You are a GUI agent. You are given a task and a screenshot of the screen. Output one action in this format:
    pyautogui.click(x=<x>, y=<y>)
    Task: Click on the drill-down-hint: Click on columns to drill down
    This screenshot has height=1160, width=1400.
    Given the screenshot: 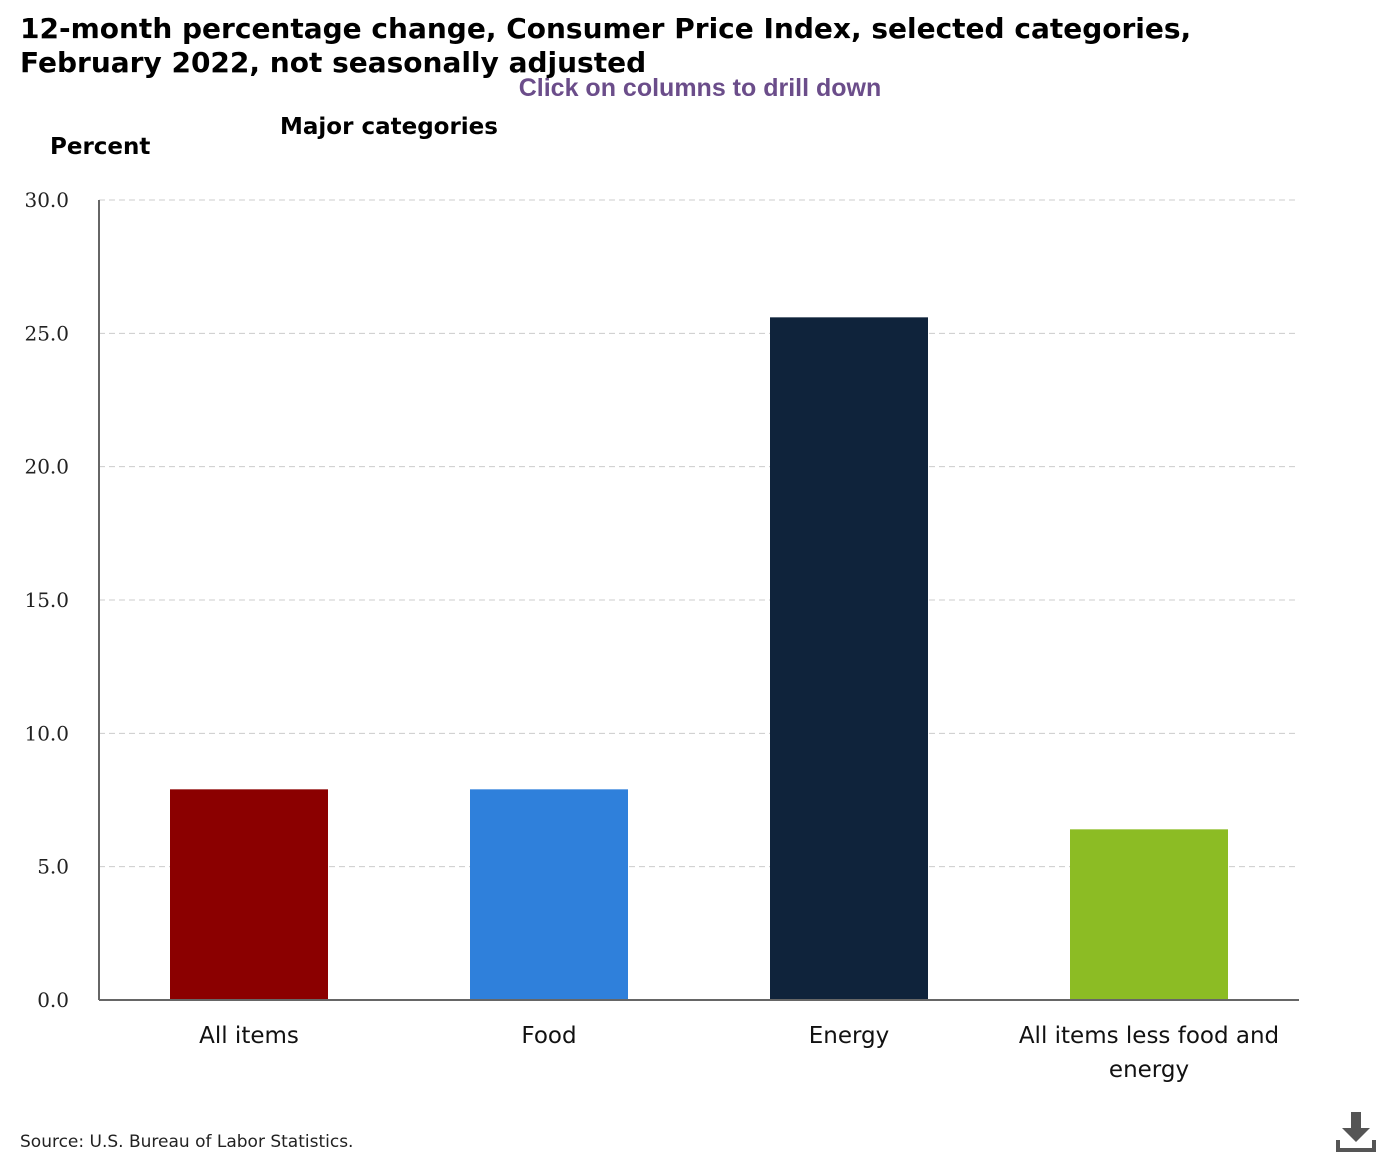 What is the action you would take?
    pyautogui.click(x=700, y=88)
    